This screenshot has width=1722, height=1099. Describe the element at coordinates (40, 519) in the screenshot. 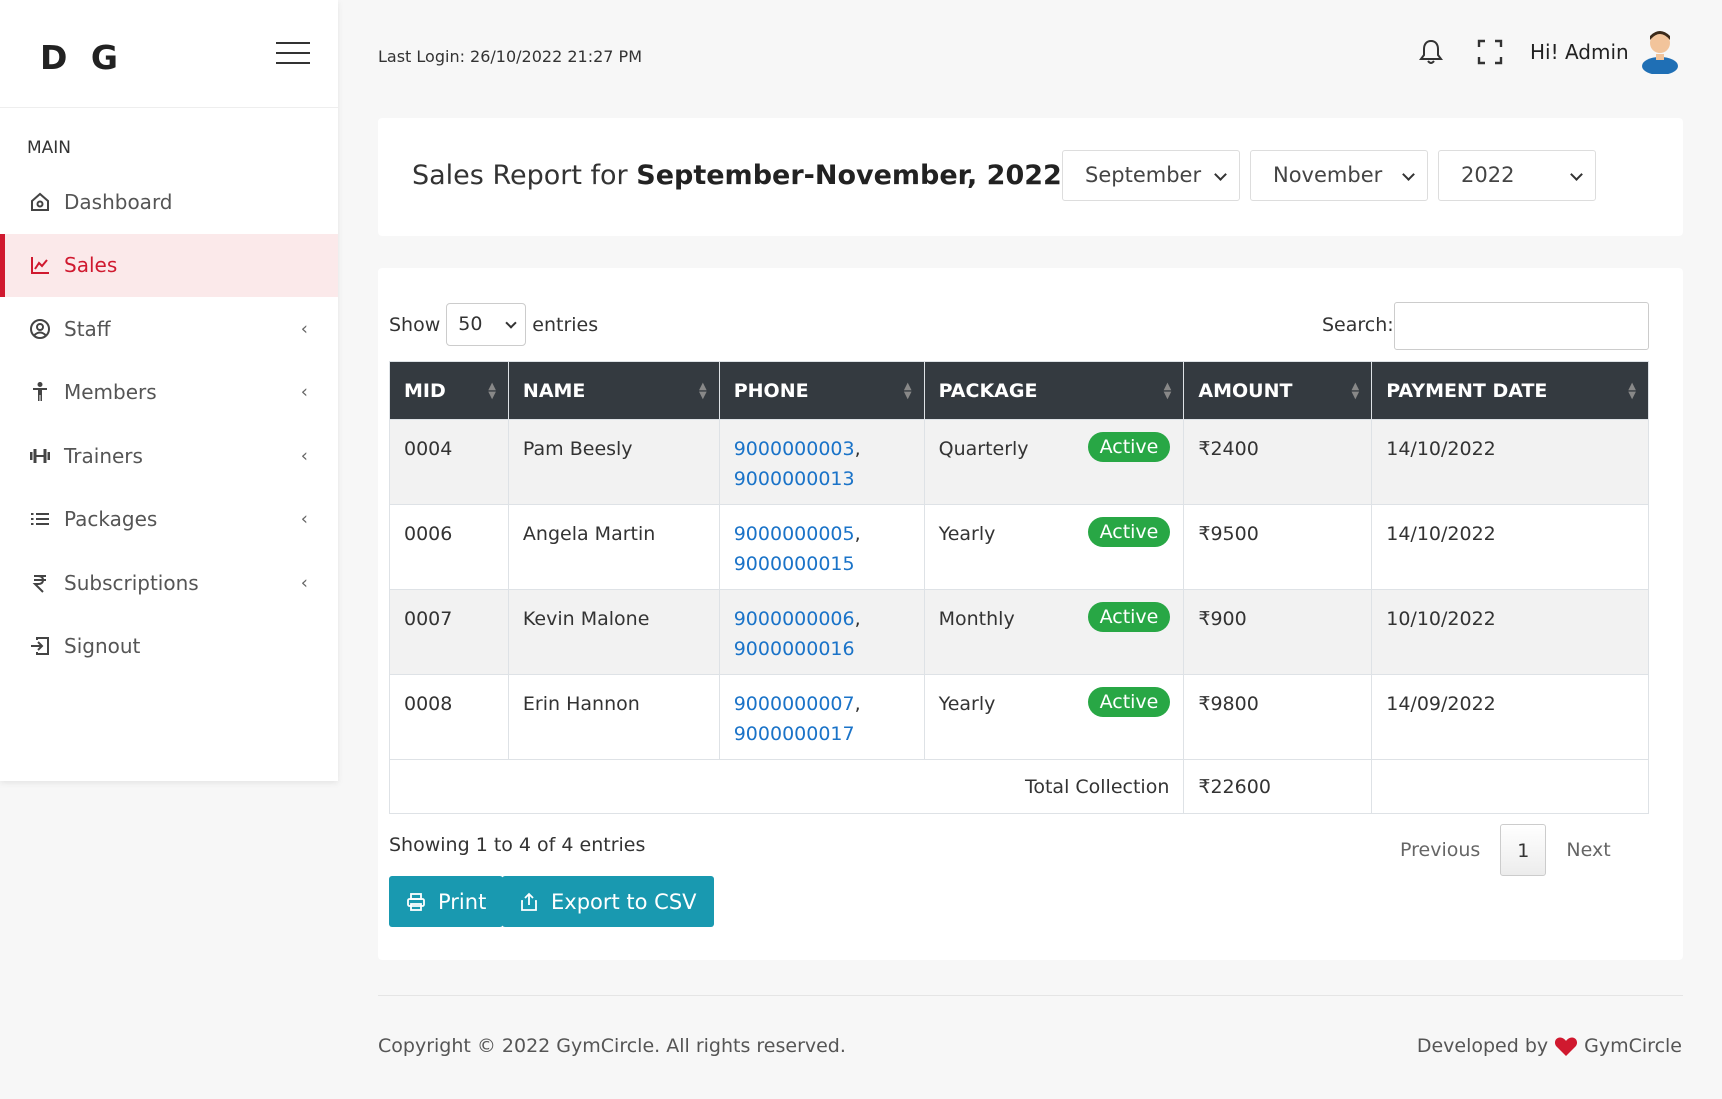

I see `list-icon` at that location.